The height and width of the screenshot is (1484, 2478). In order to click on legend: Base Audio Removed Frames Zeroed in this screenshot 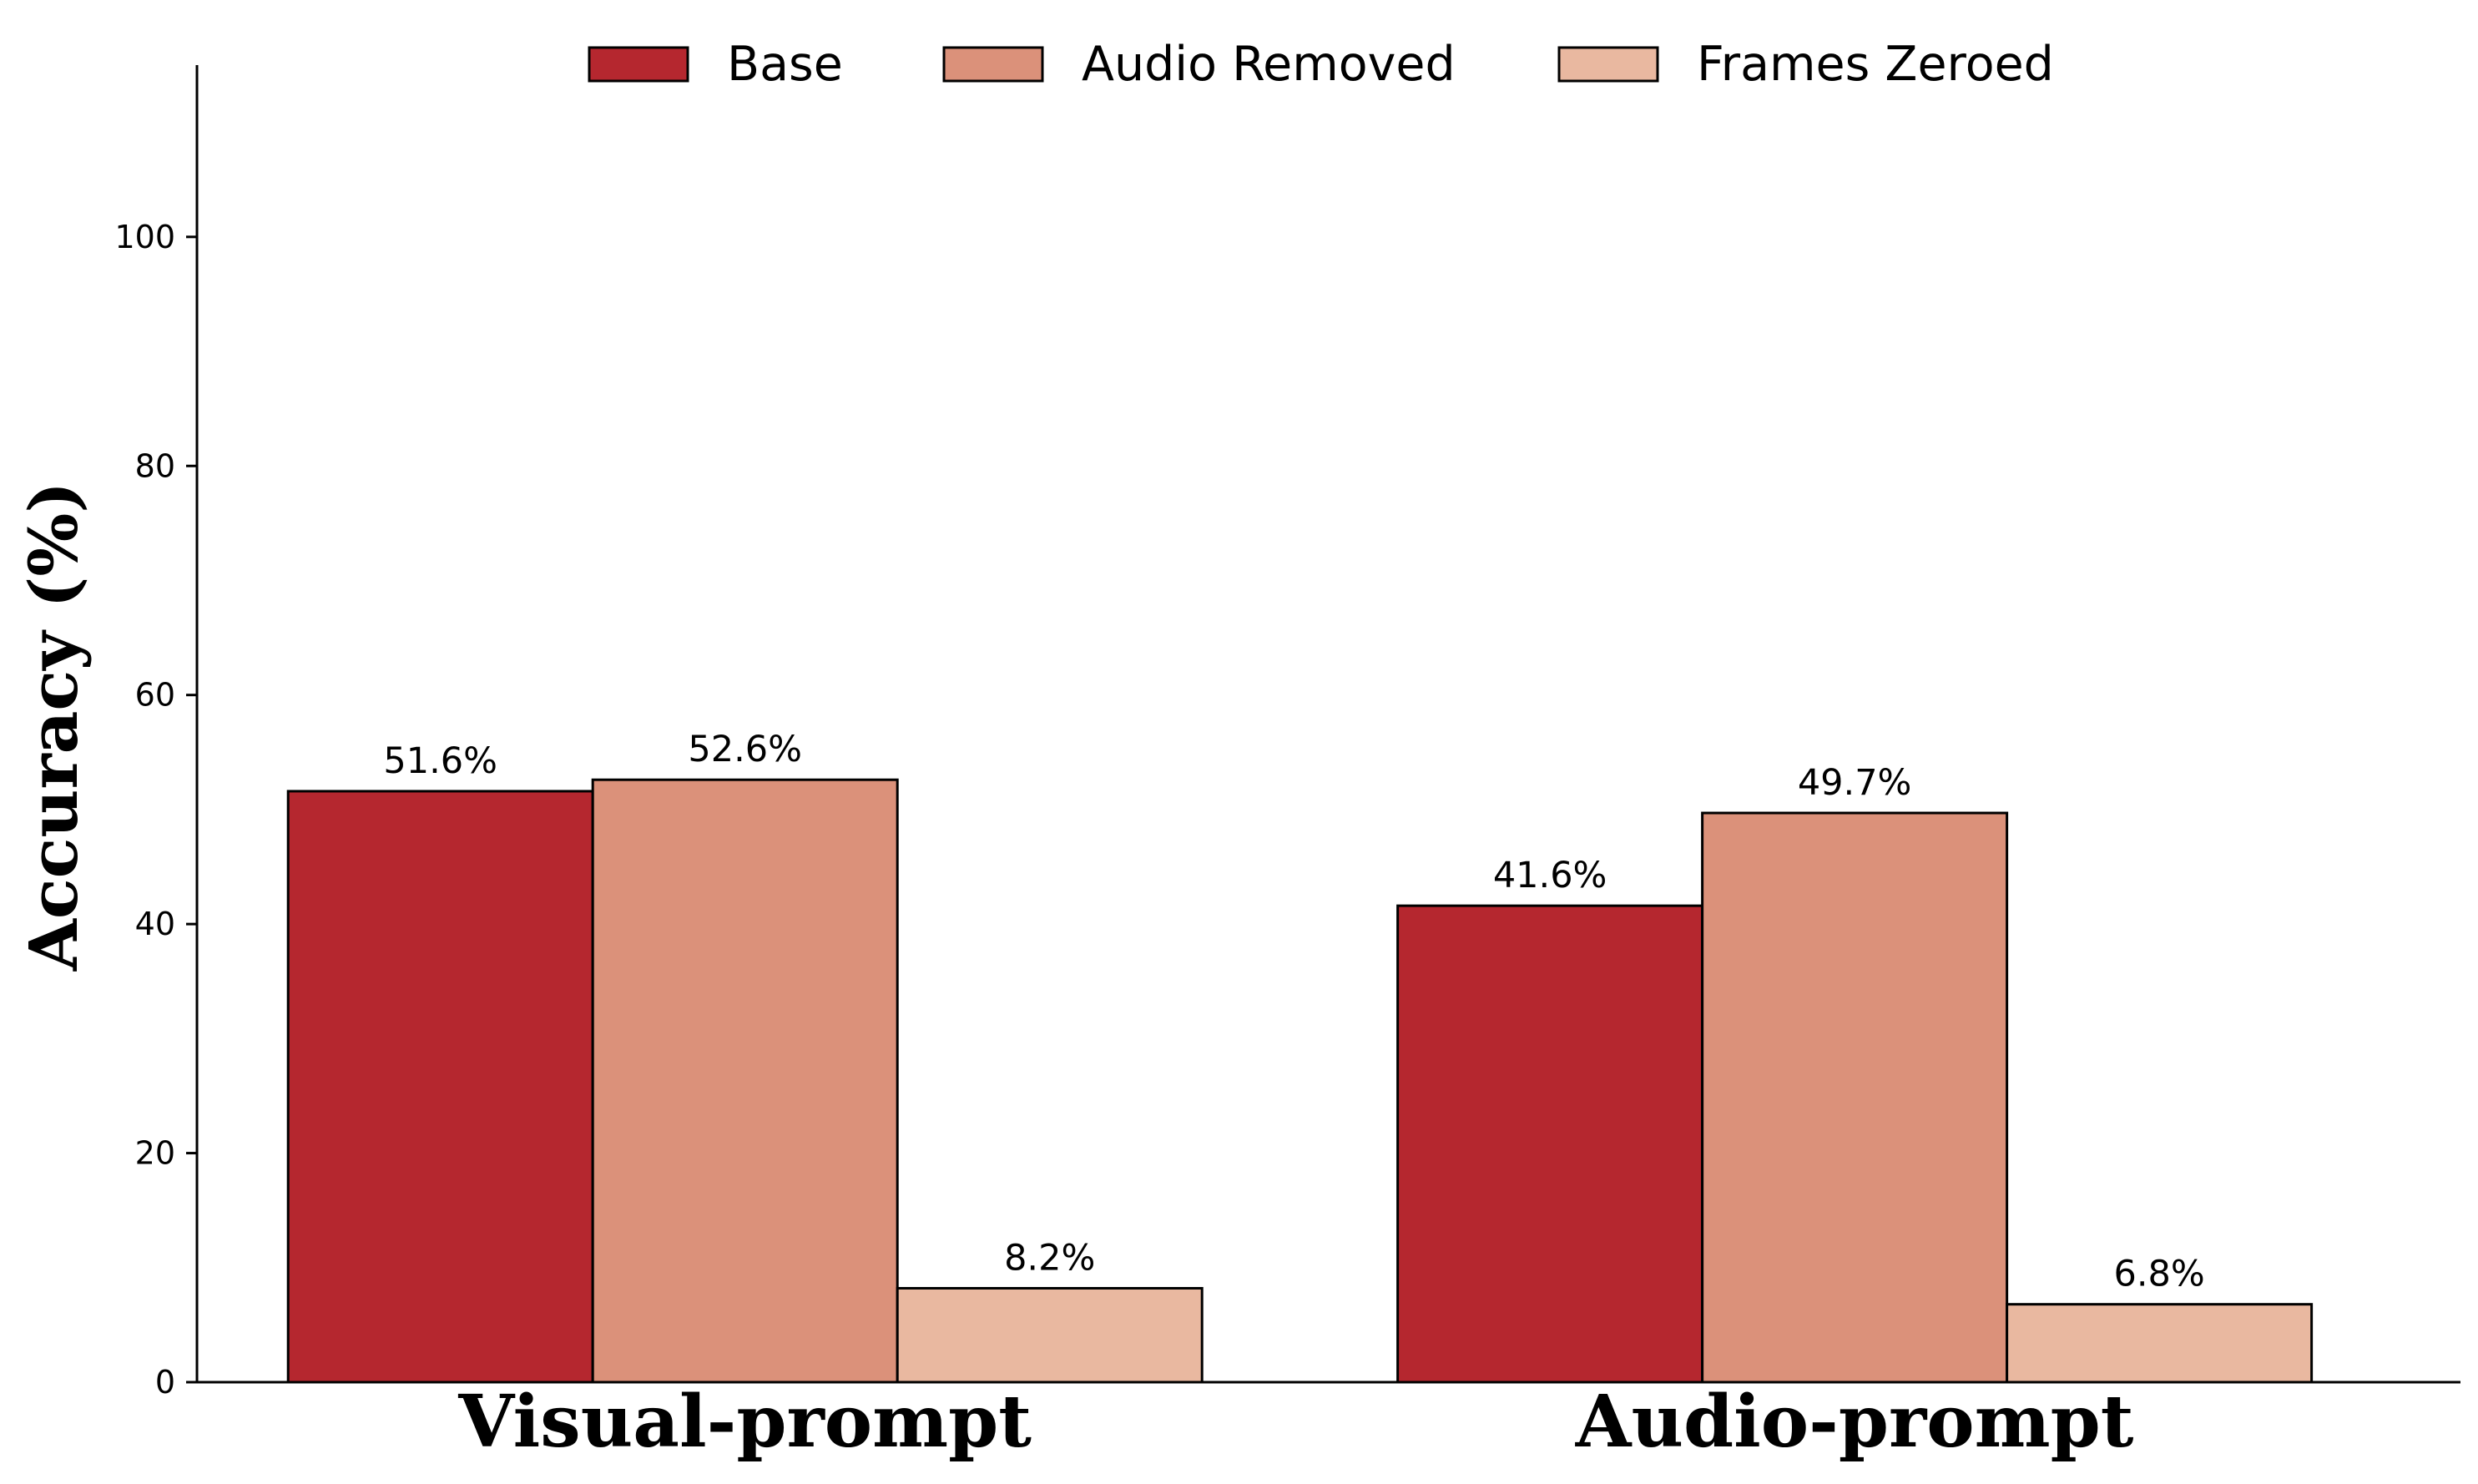, I will do `click(1321, 64)`.